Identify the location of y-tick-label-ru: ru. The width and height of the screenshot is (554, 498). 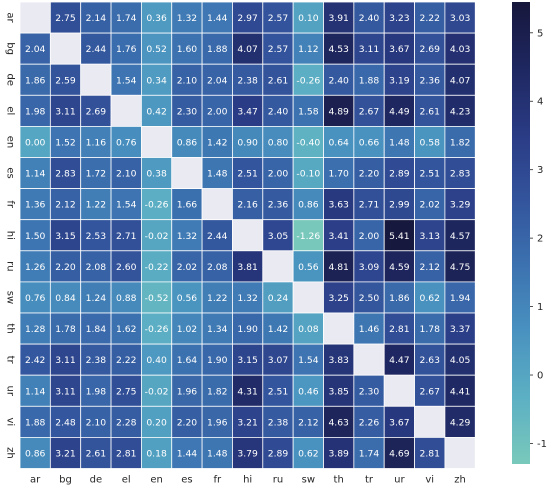
(10, 266).